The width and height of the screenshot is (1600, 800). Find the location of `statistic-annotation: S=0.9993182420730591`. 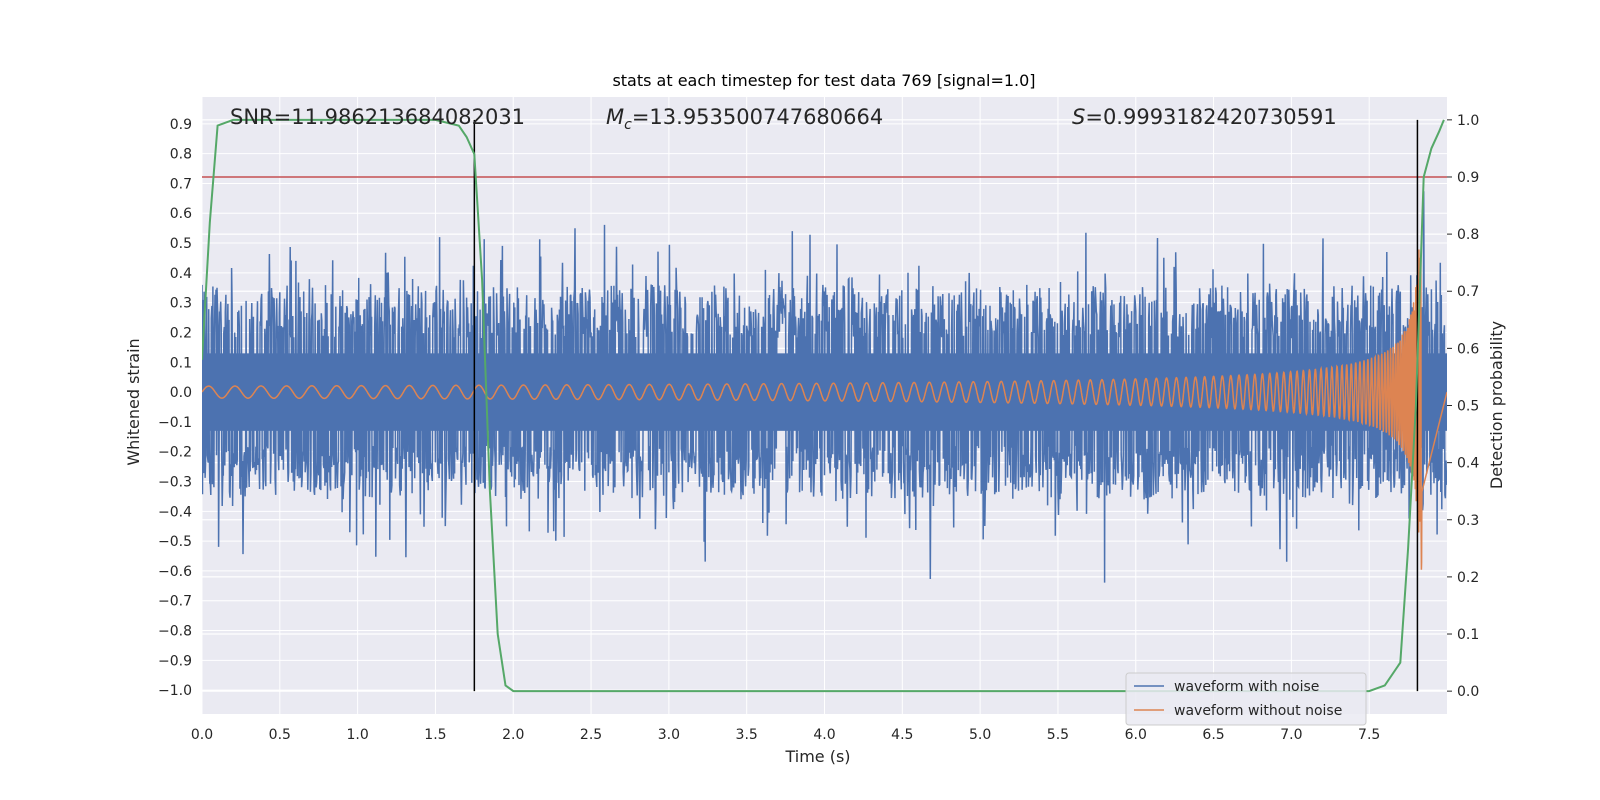

statistic-annotation: S=0.9993182420730591 is located at coordinates (1204, 117).